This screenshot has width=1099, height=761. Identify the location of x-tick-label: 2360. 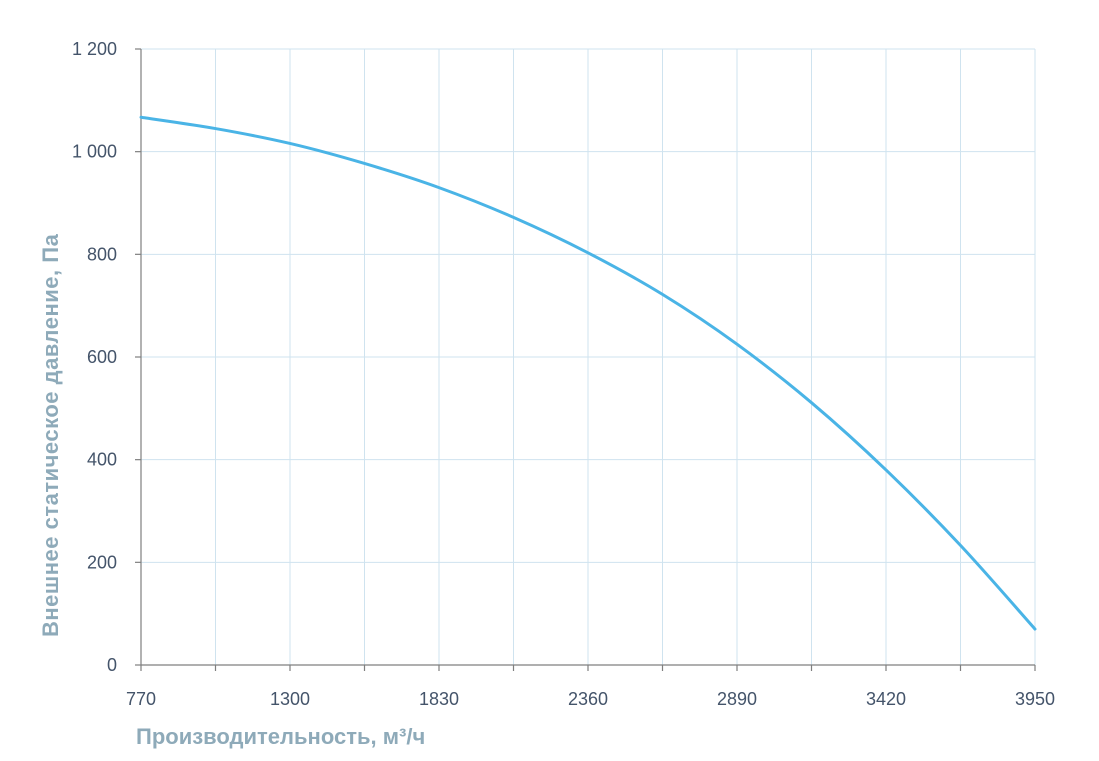
(588, 699).